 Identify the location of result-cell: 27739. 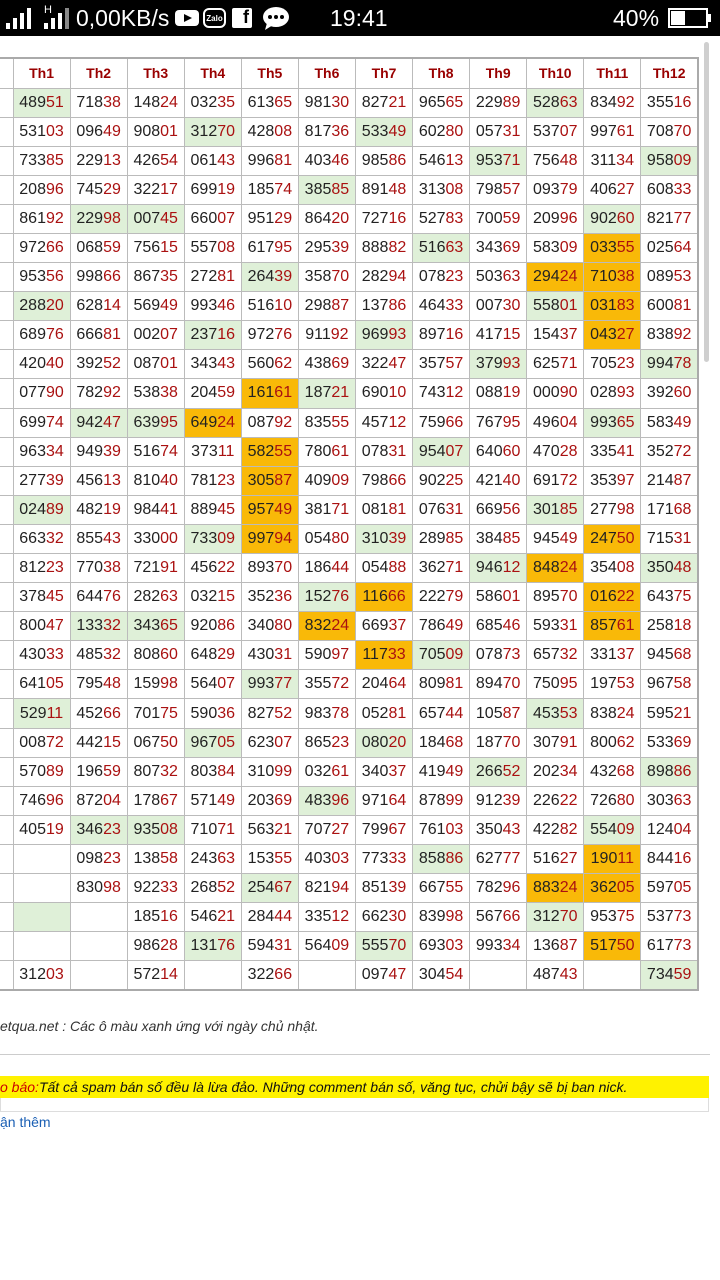
(41, 480).